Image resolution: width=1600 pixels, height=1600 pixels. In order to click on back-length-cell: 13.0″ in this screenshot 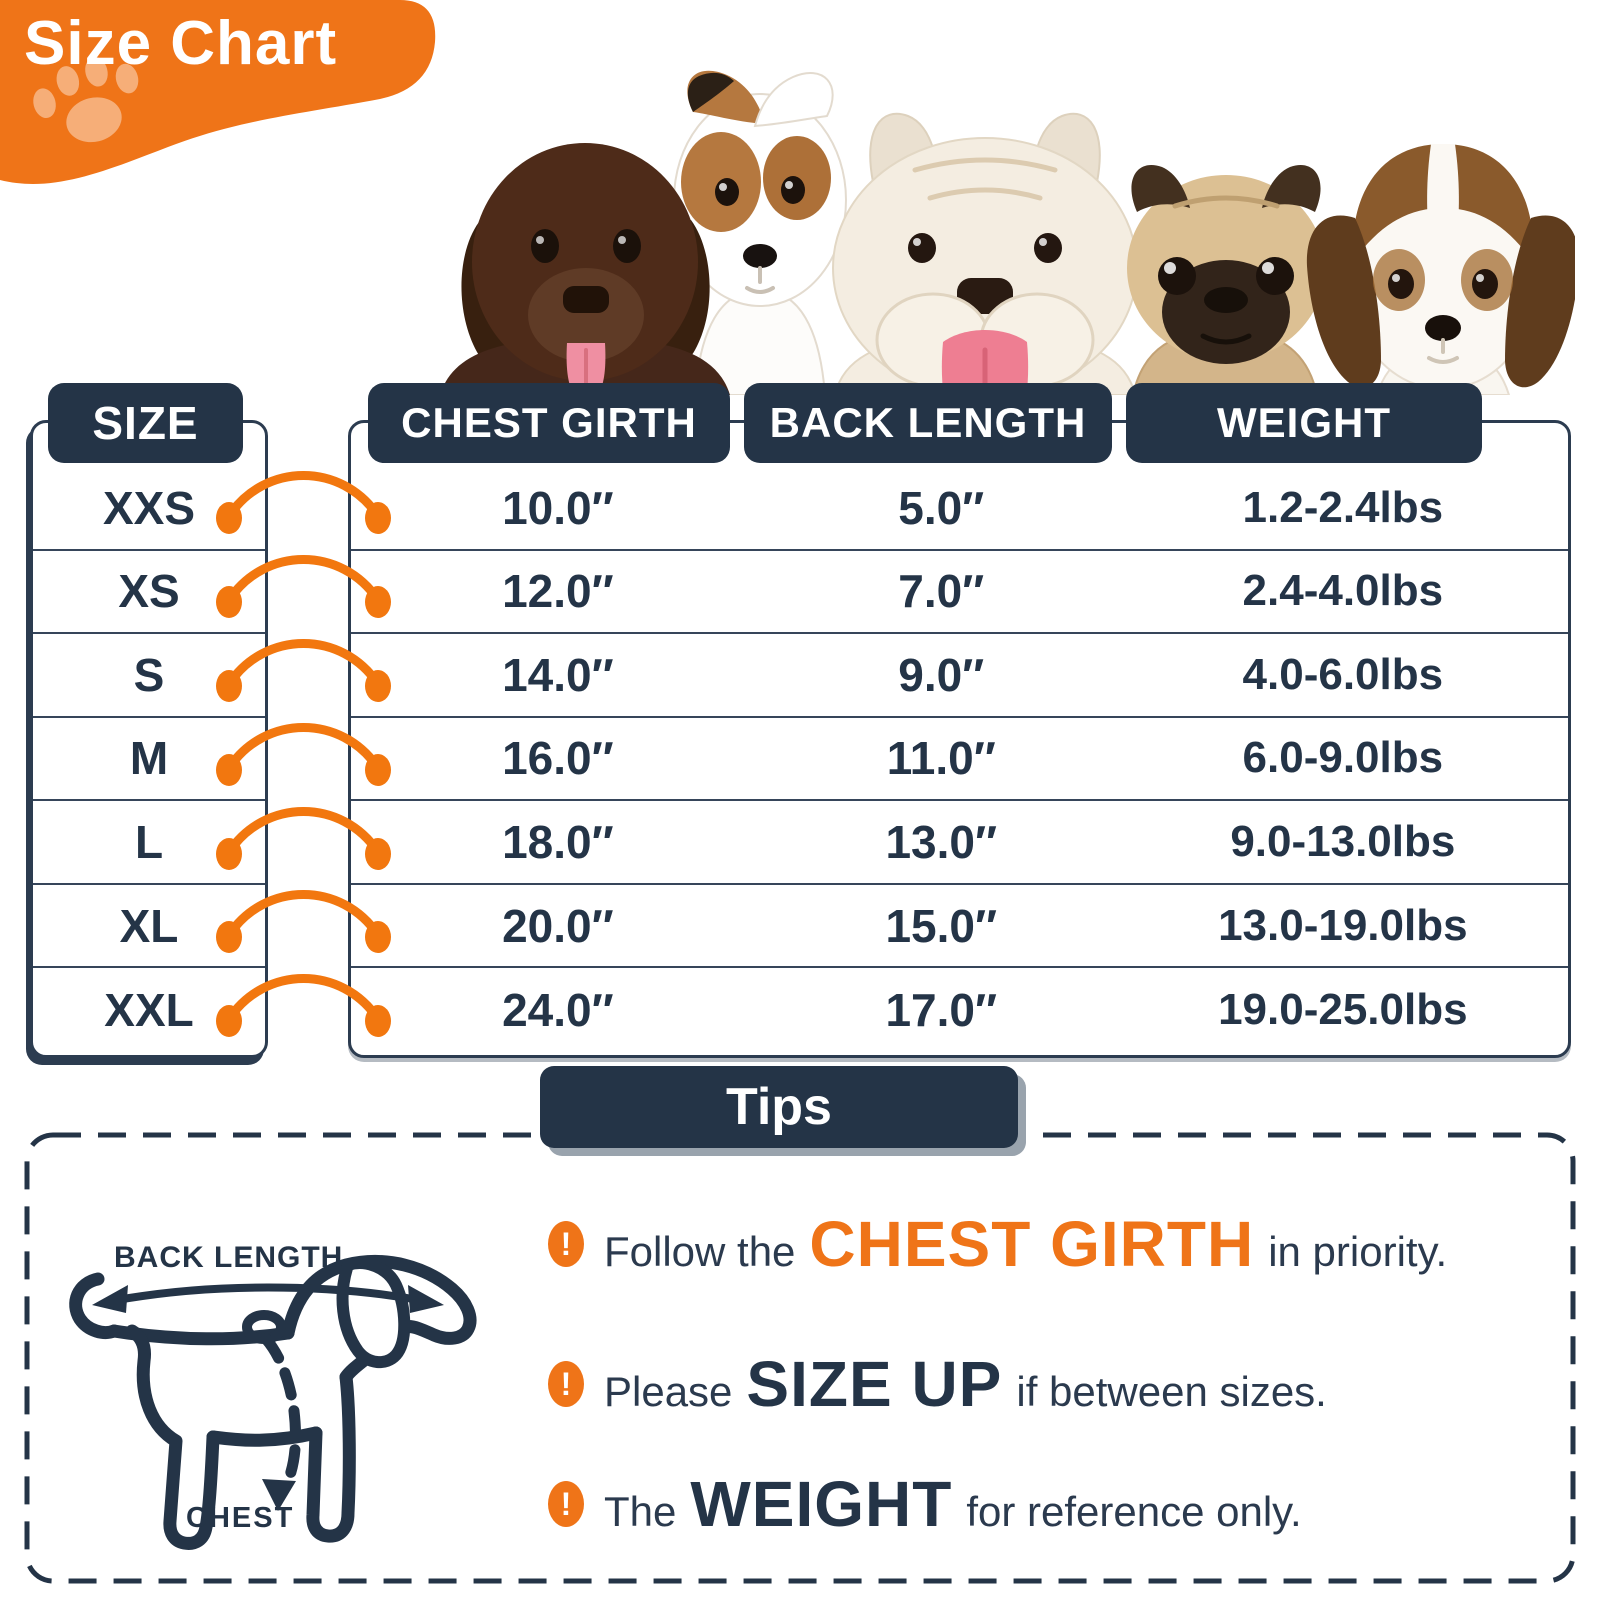, I will do `click(941, 842)`.